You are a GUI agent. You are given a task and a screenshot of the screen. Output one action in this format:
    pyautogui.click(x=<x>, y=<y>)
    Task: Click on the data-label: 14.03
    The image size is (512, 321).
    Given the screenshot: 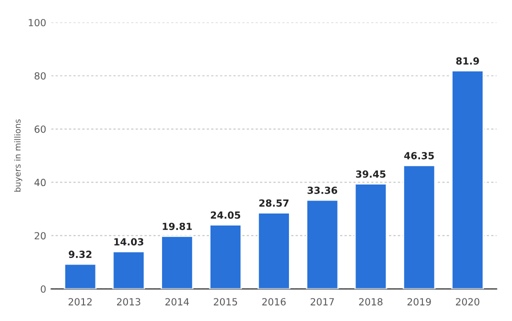 What is the action you would take?
    pyautogui.click(x=129, y=242)
    